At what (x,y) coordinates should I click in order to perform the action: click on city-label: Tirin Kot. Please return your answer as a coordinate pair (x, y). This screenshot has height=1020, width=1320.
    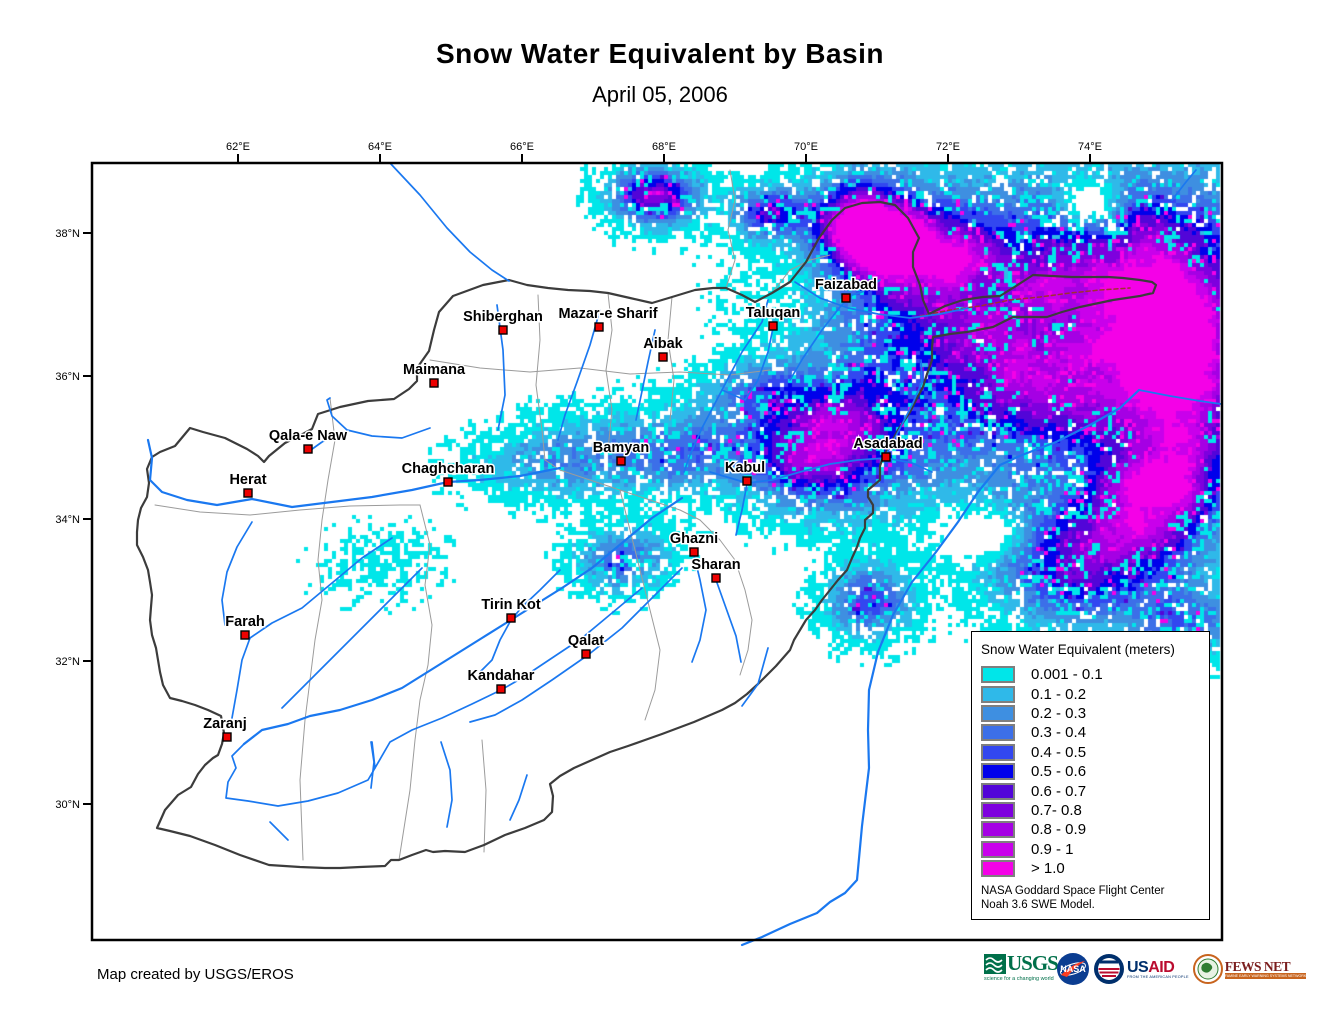
    Looking at the image, I should click on (511, 605).